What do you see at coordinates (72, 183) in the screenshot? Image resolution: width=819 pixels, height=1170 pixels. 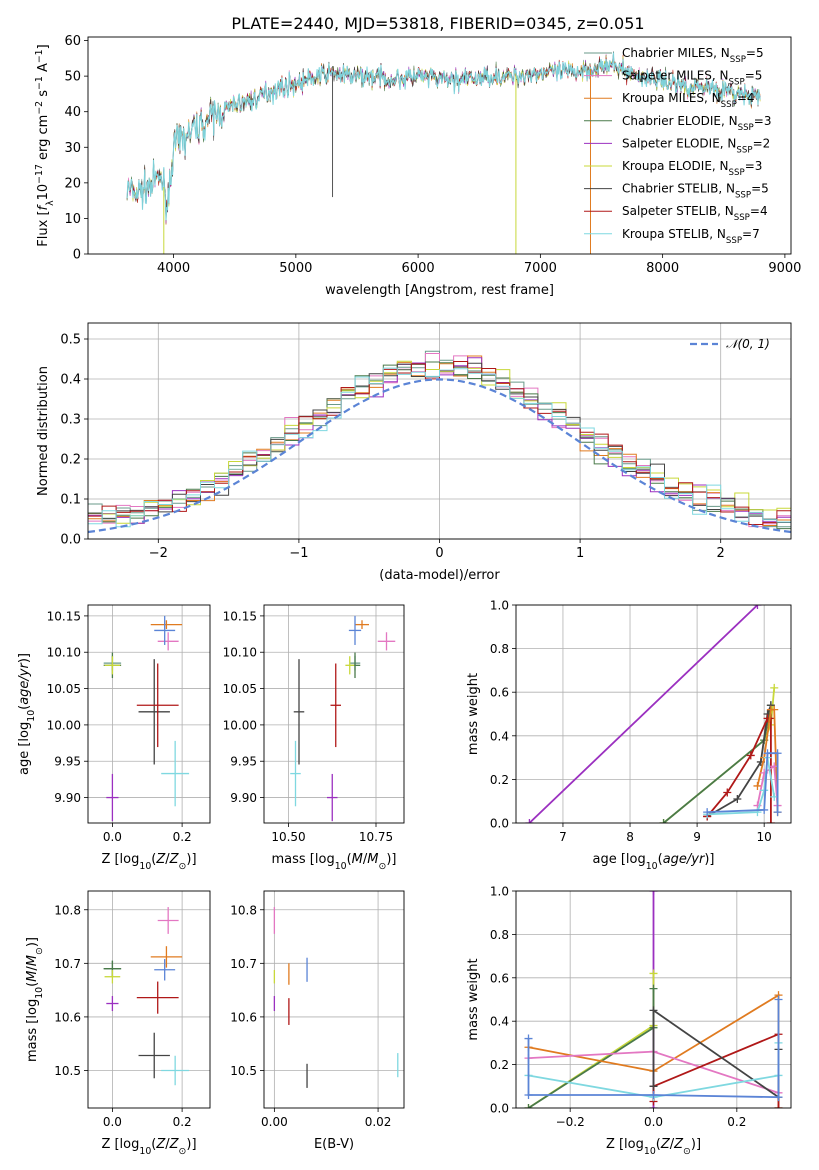 I see `y-tick-label: 20` at bounding box center [72, 183].